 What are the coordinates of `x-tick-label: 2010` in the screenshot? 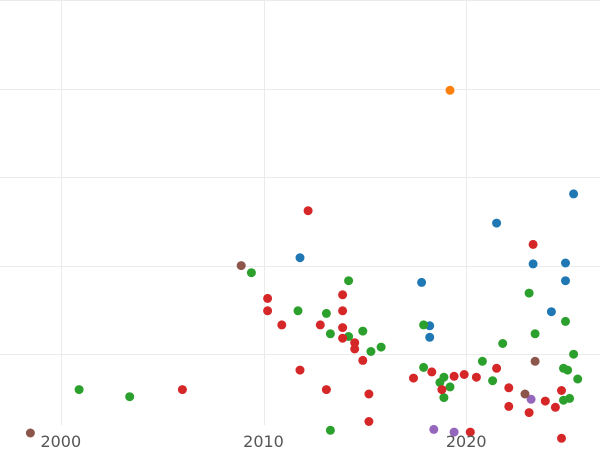 It's located at (263, 441).